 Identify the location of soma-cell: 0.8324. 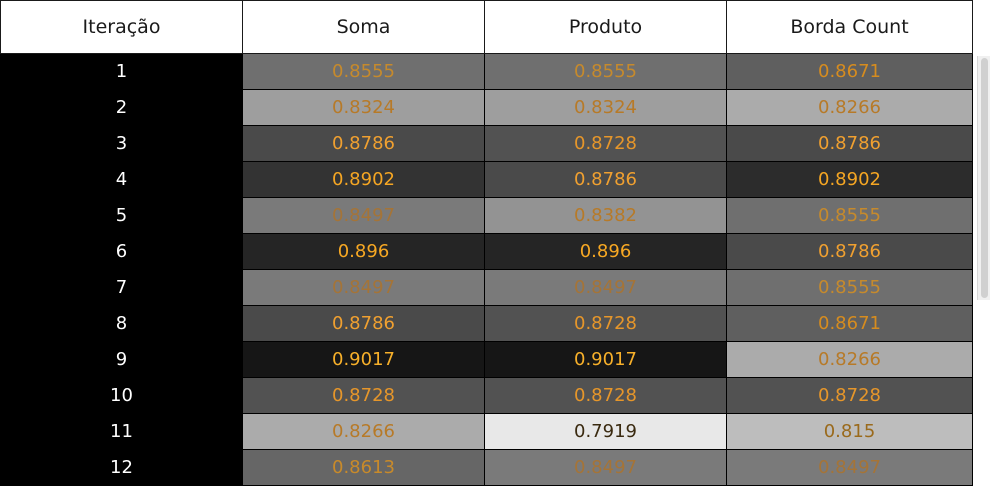
(363, 107).